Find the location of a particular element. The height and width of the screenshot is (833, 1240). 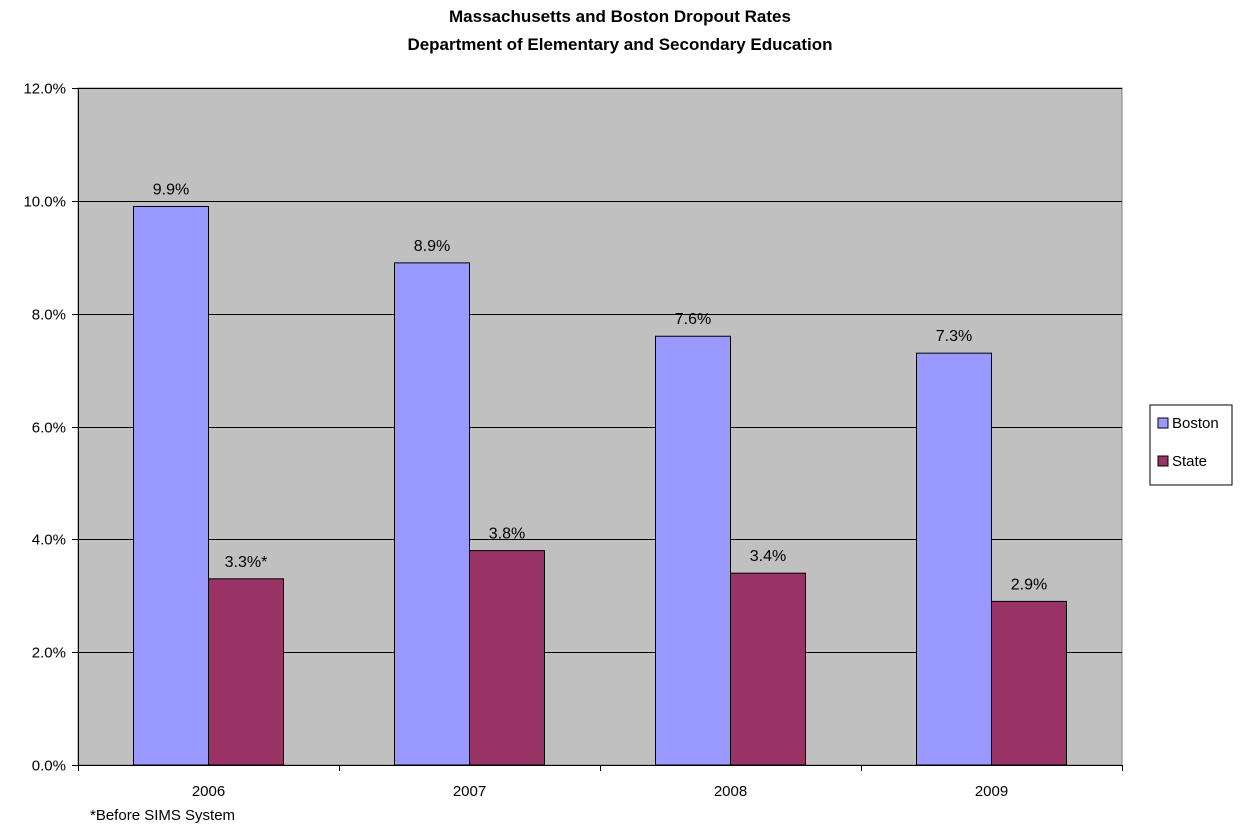

data-label-state-2009: 2.9% is located at coordinates (1029, 584).